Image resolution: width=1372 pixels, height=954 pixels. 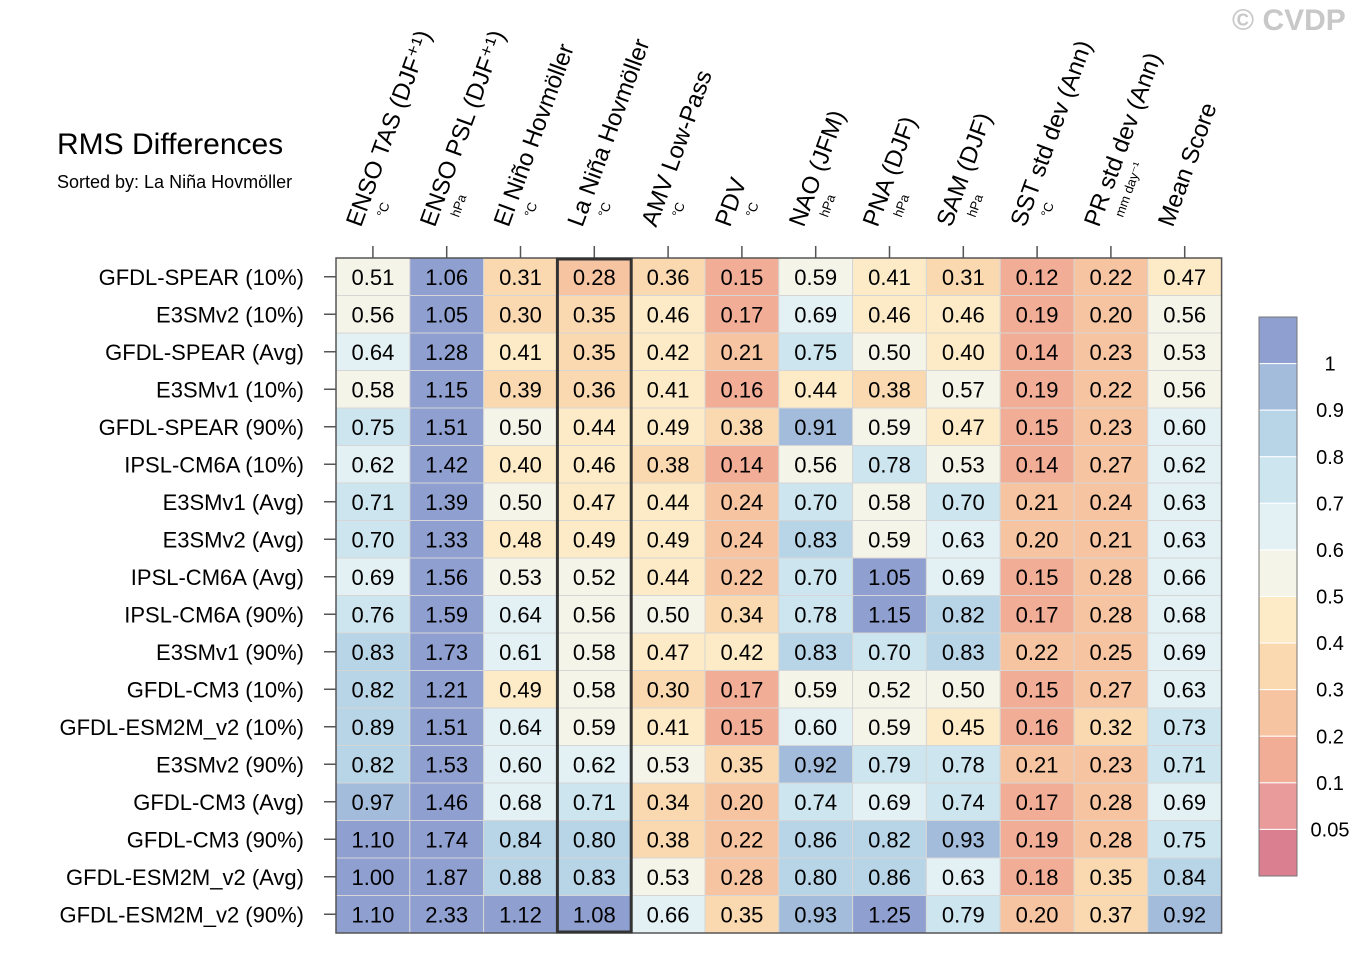 What do you see at coordinates (815, 427) in the screenshot?
I see `cell-value-label: 0.91` at bounding box center [815, 427].